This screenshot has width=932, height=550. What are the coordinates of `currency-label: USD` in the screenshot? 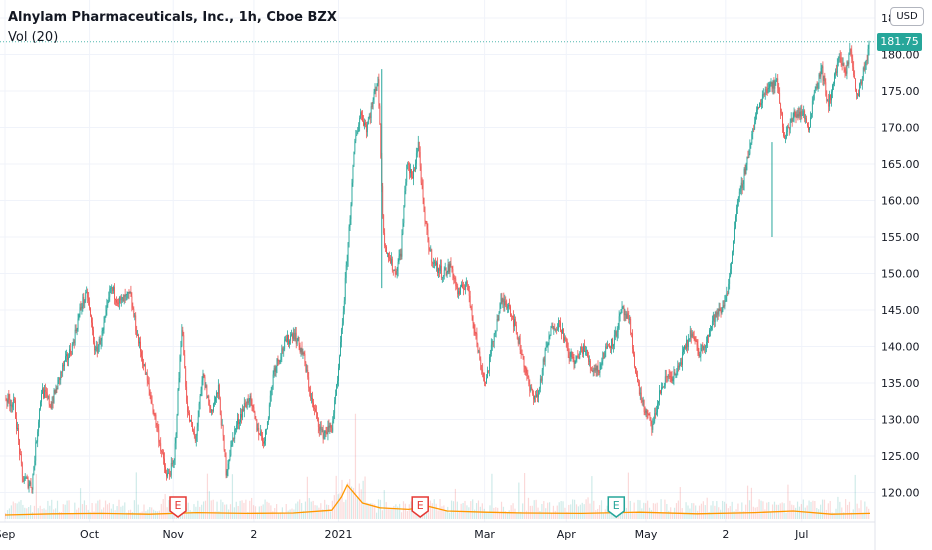 It's located at (907, 16).